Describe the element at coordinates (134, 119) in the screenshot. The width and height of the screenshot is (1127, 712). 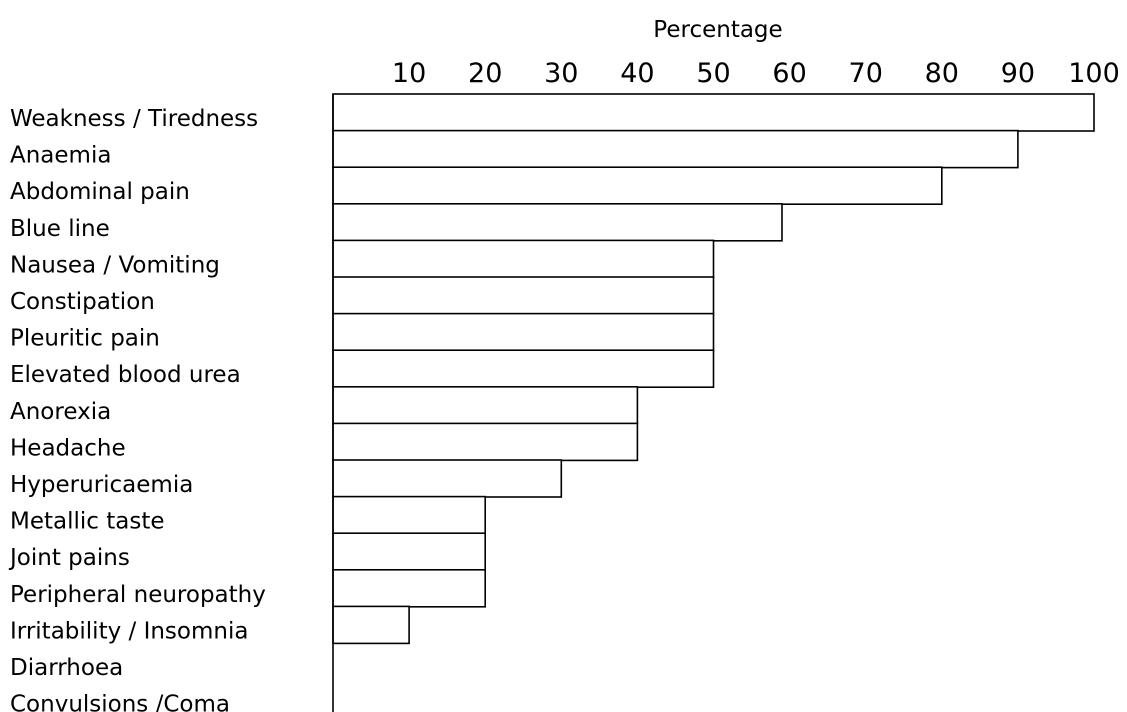
I see `category-label: Weakness / Tiredness` at that location.